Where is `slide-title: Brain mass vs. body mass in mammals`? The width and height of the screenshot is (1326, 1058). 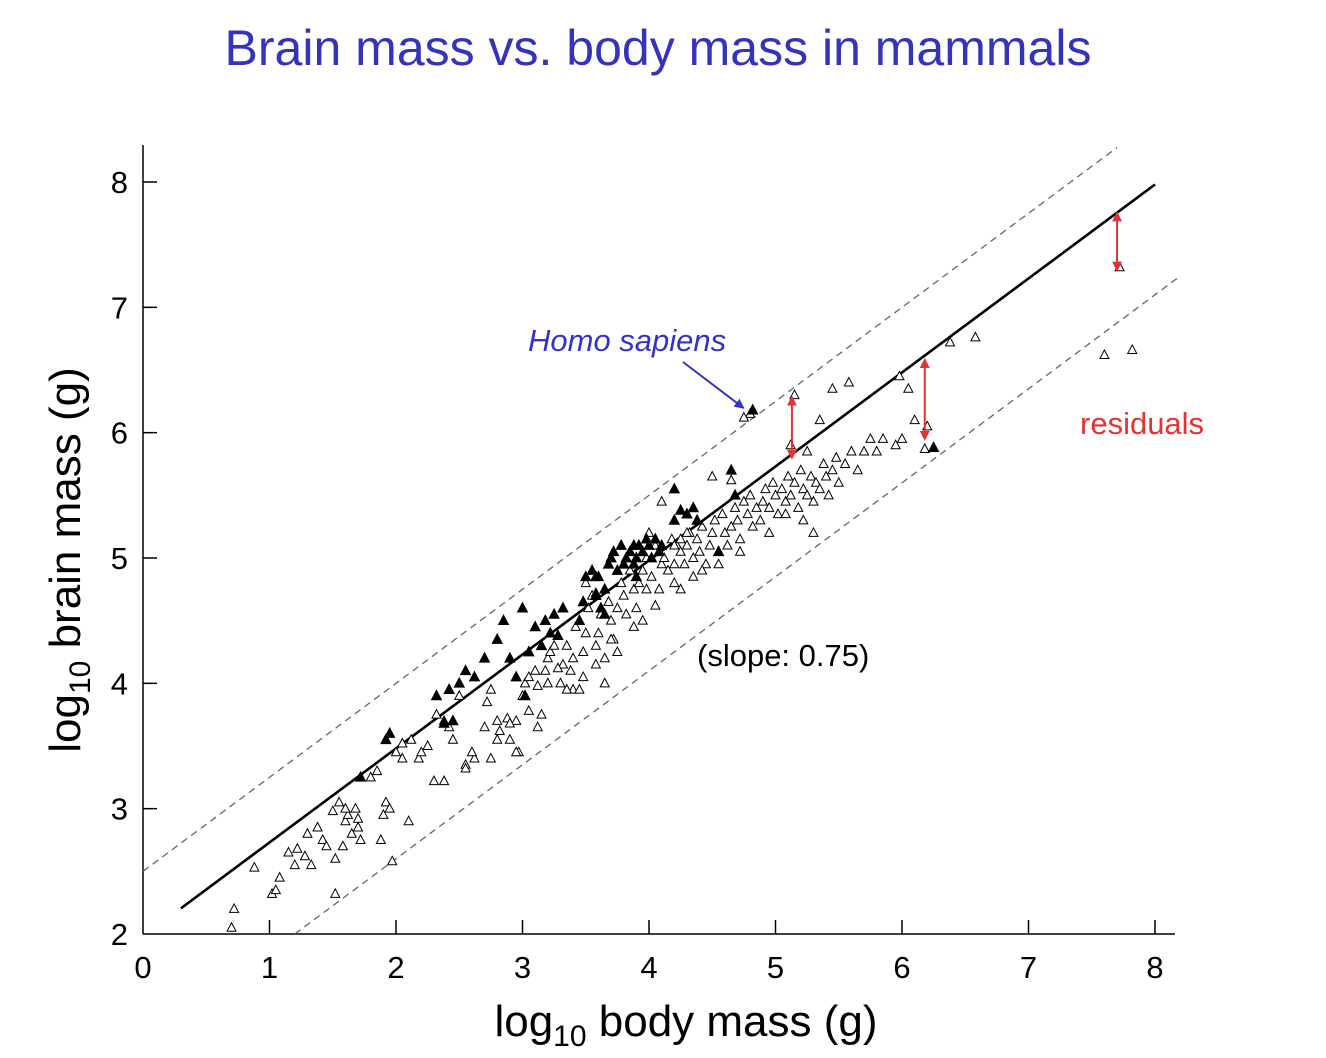 slide-title: Brain mass vs. body mass in mammals is located at coordinates (658, 48).